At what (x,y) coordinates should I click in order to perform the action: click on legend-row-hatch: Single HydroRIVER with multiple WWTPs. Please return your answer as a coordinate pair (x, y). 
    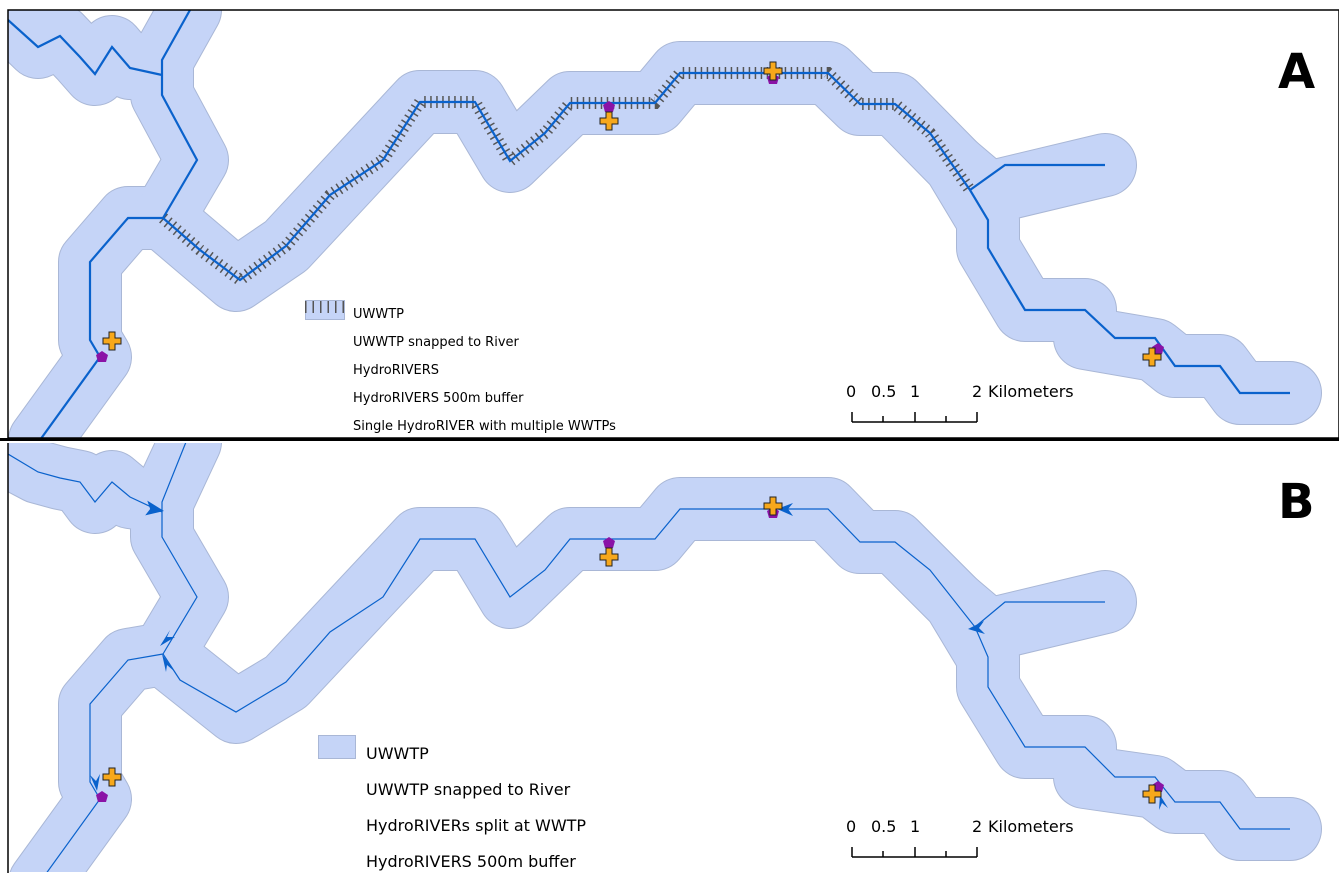
    Looking at the image, I should click on (460, 370).